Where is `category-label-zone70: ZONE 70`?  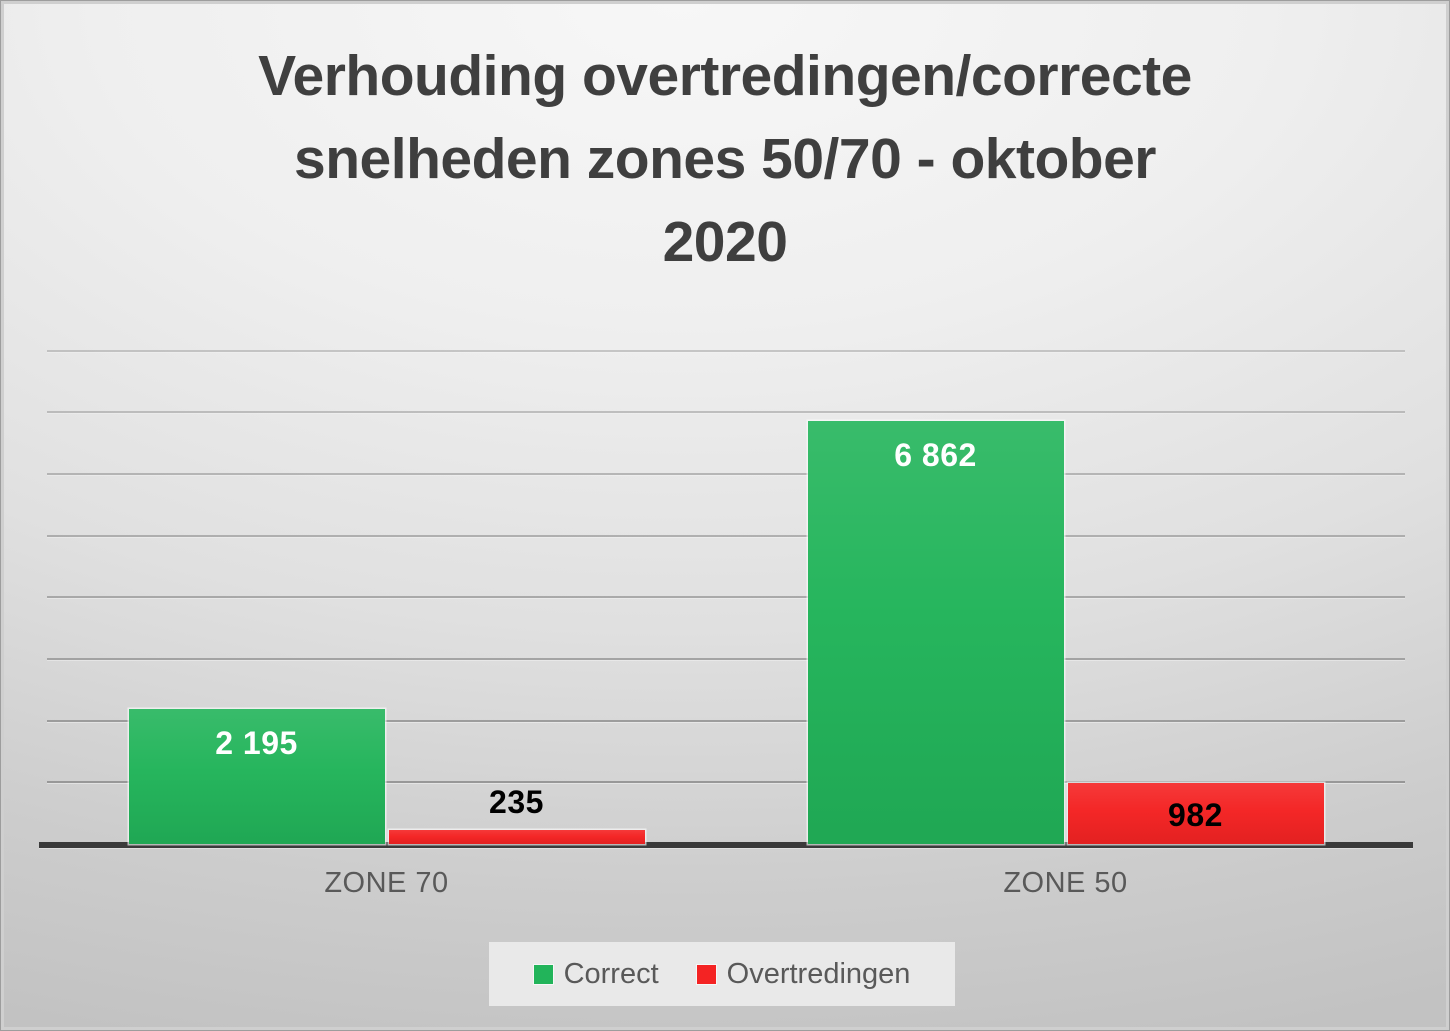 category-label-zone70: ZONE 70 is located at coordinates (386, 883).